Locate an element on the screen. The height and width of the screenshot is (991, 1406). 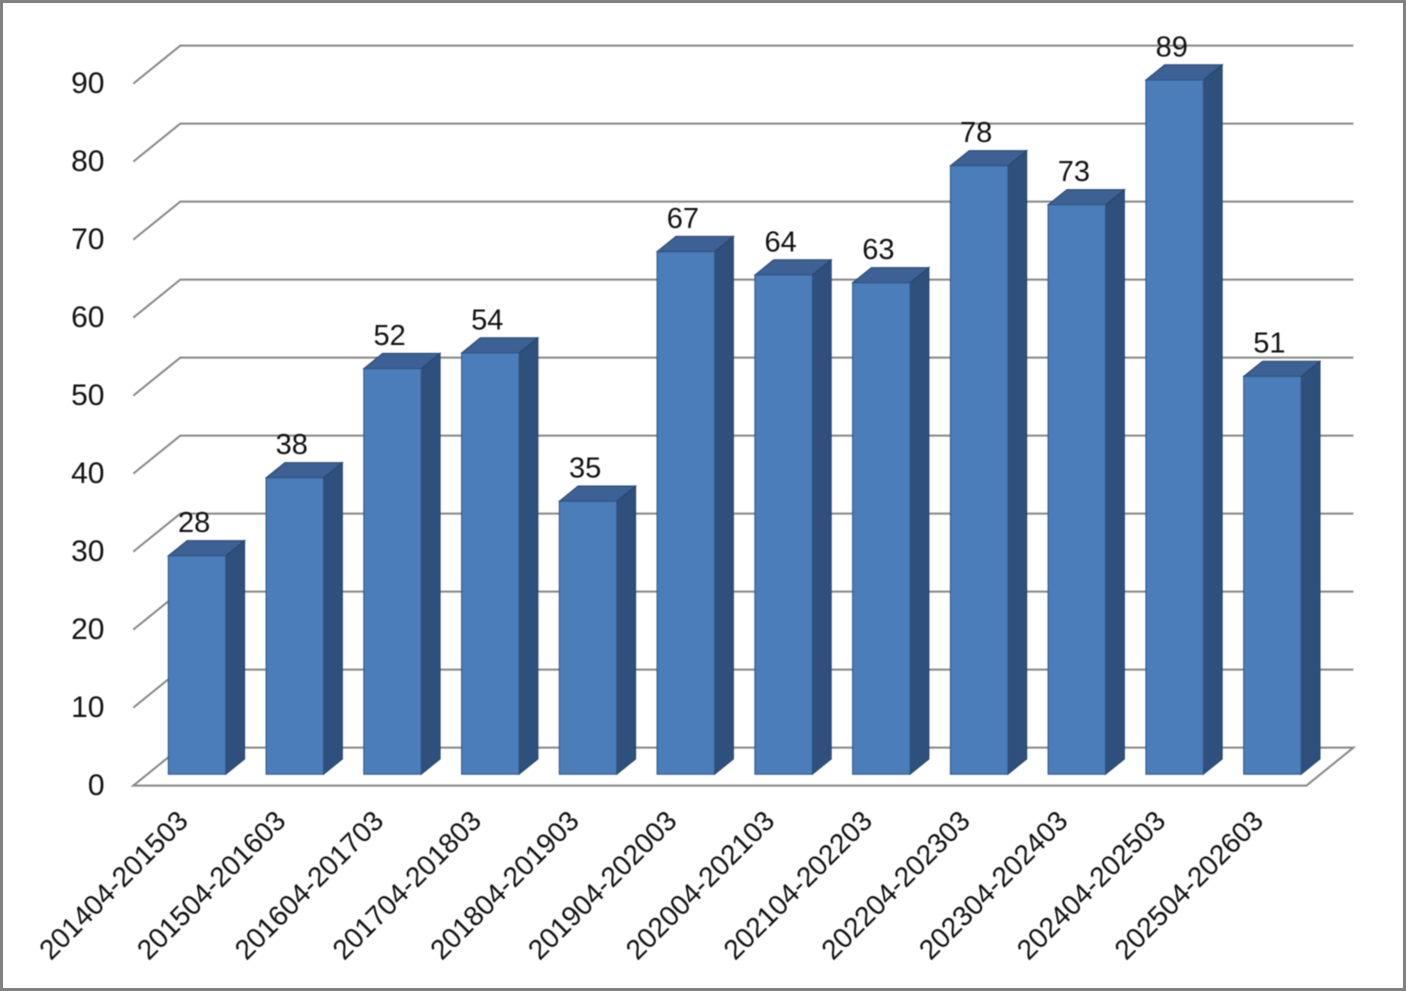
svg-text: 64 is located at coordinates (780, 242).